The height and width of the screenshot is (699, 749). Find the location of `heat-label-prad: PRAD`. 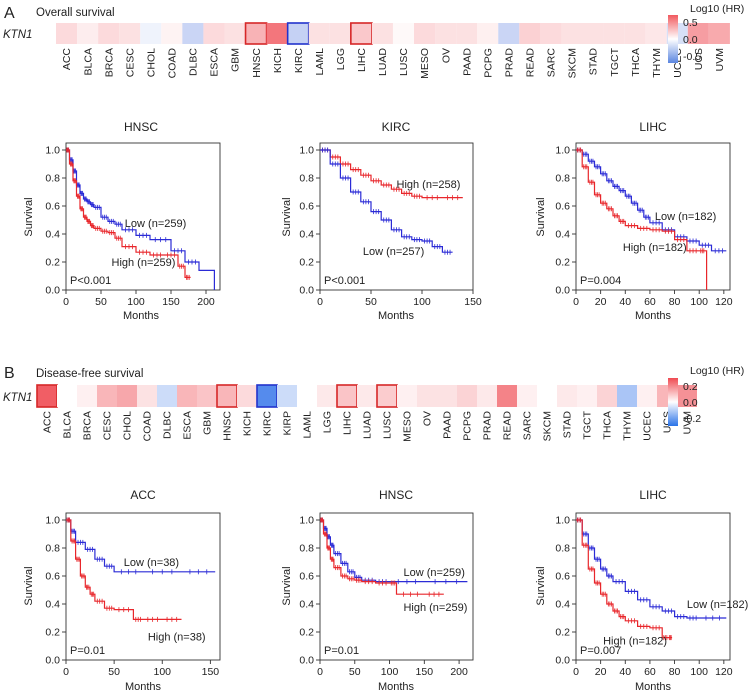

heat-label-prad: PRAD is located at coordinates (488, 426).